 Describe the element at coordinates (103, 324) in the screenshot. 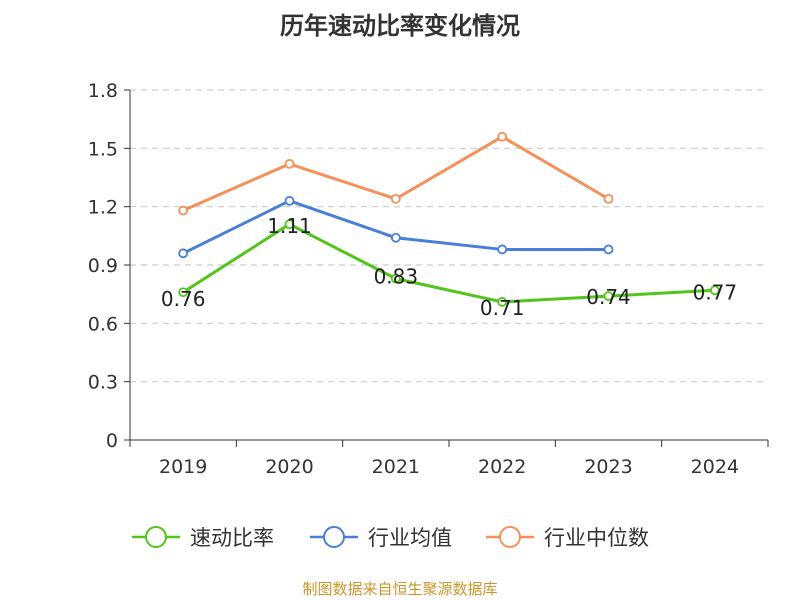

I see `y-tick-label: 0.6` at that location.